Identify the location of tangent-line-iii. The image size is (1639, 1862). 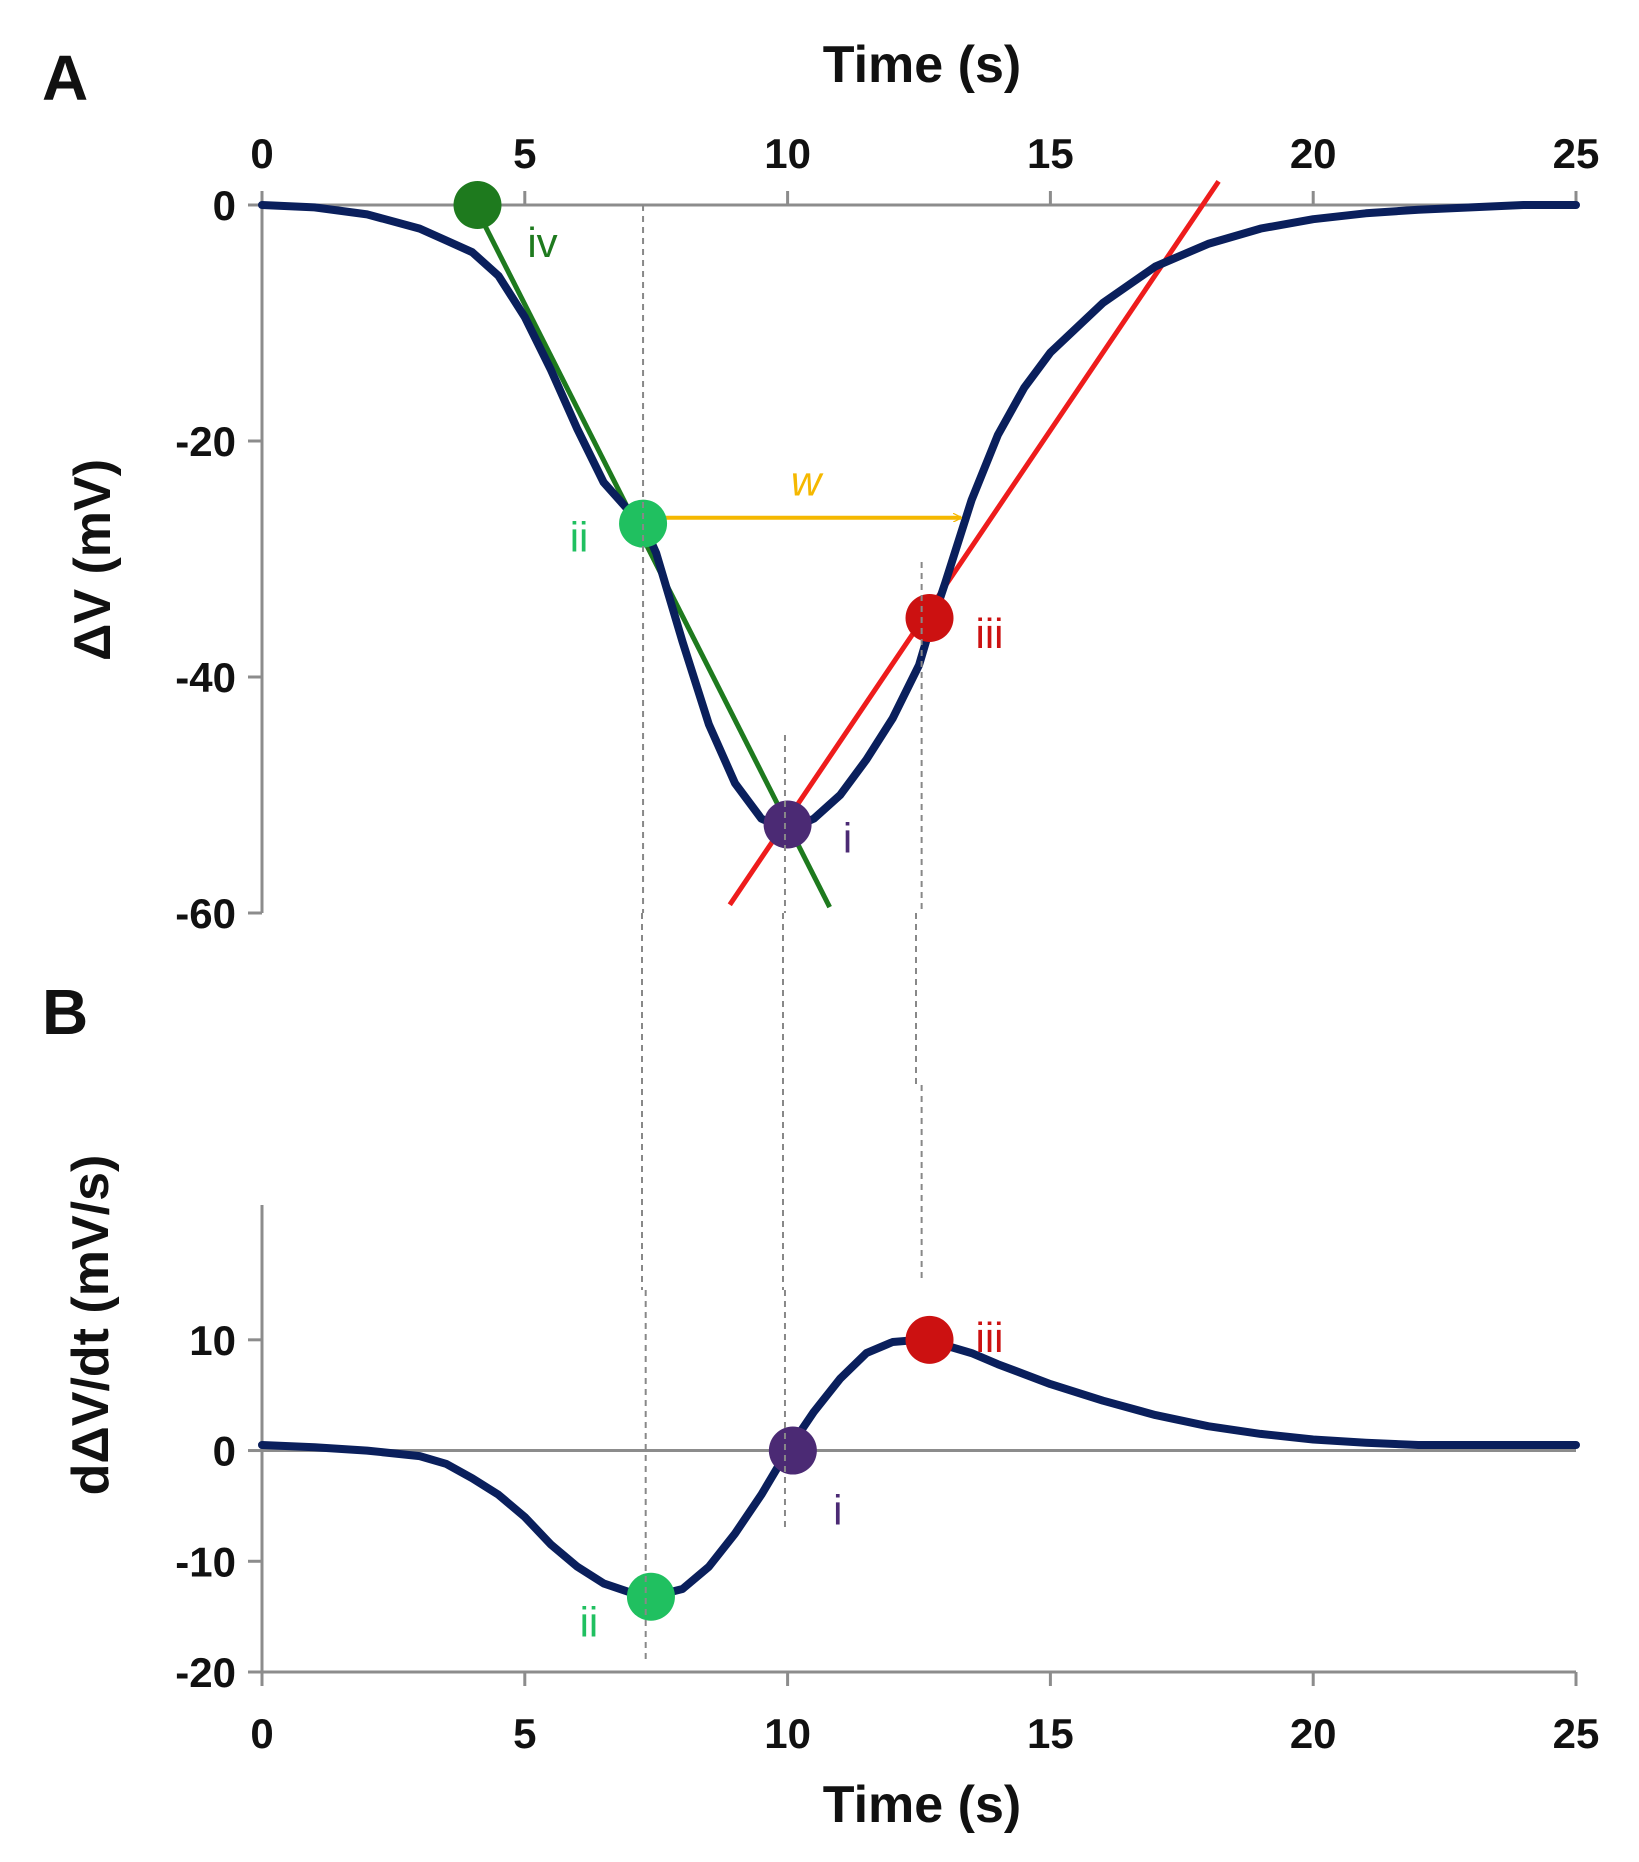
(974, 543).